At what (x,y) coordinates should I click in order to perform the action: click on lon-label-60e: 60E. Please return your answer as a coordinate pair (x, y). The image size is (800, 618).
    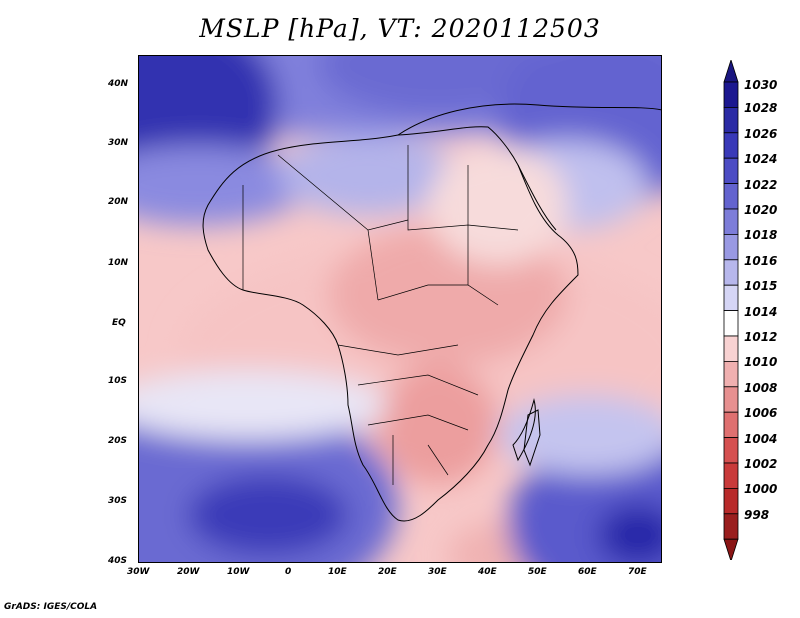
    Looking at the image, I should click on (587, 572).